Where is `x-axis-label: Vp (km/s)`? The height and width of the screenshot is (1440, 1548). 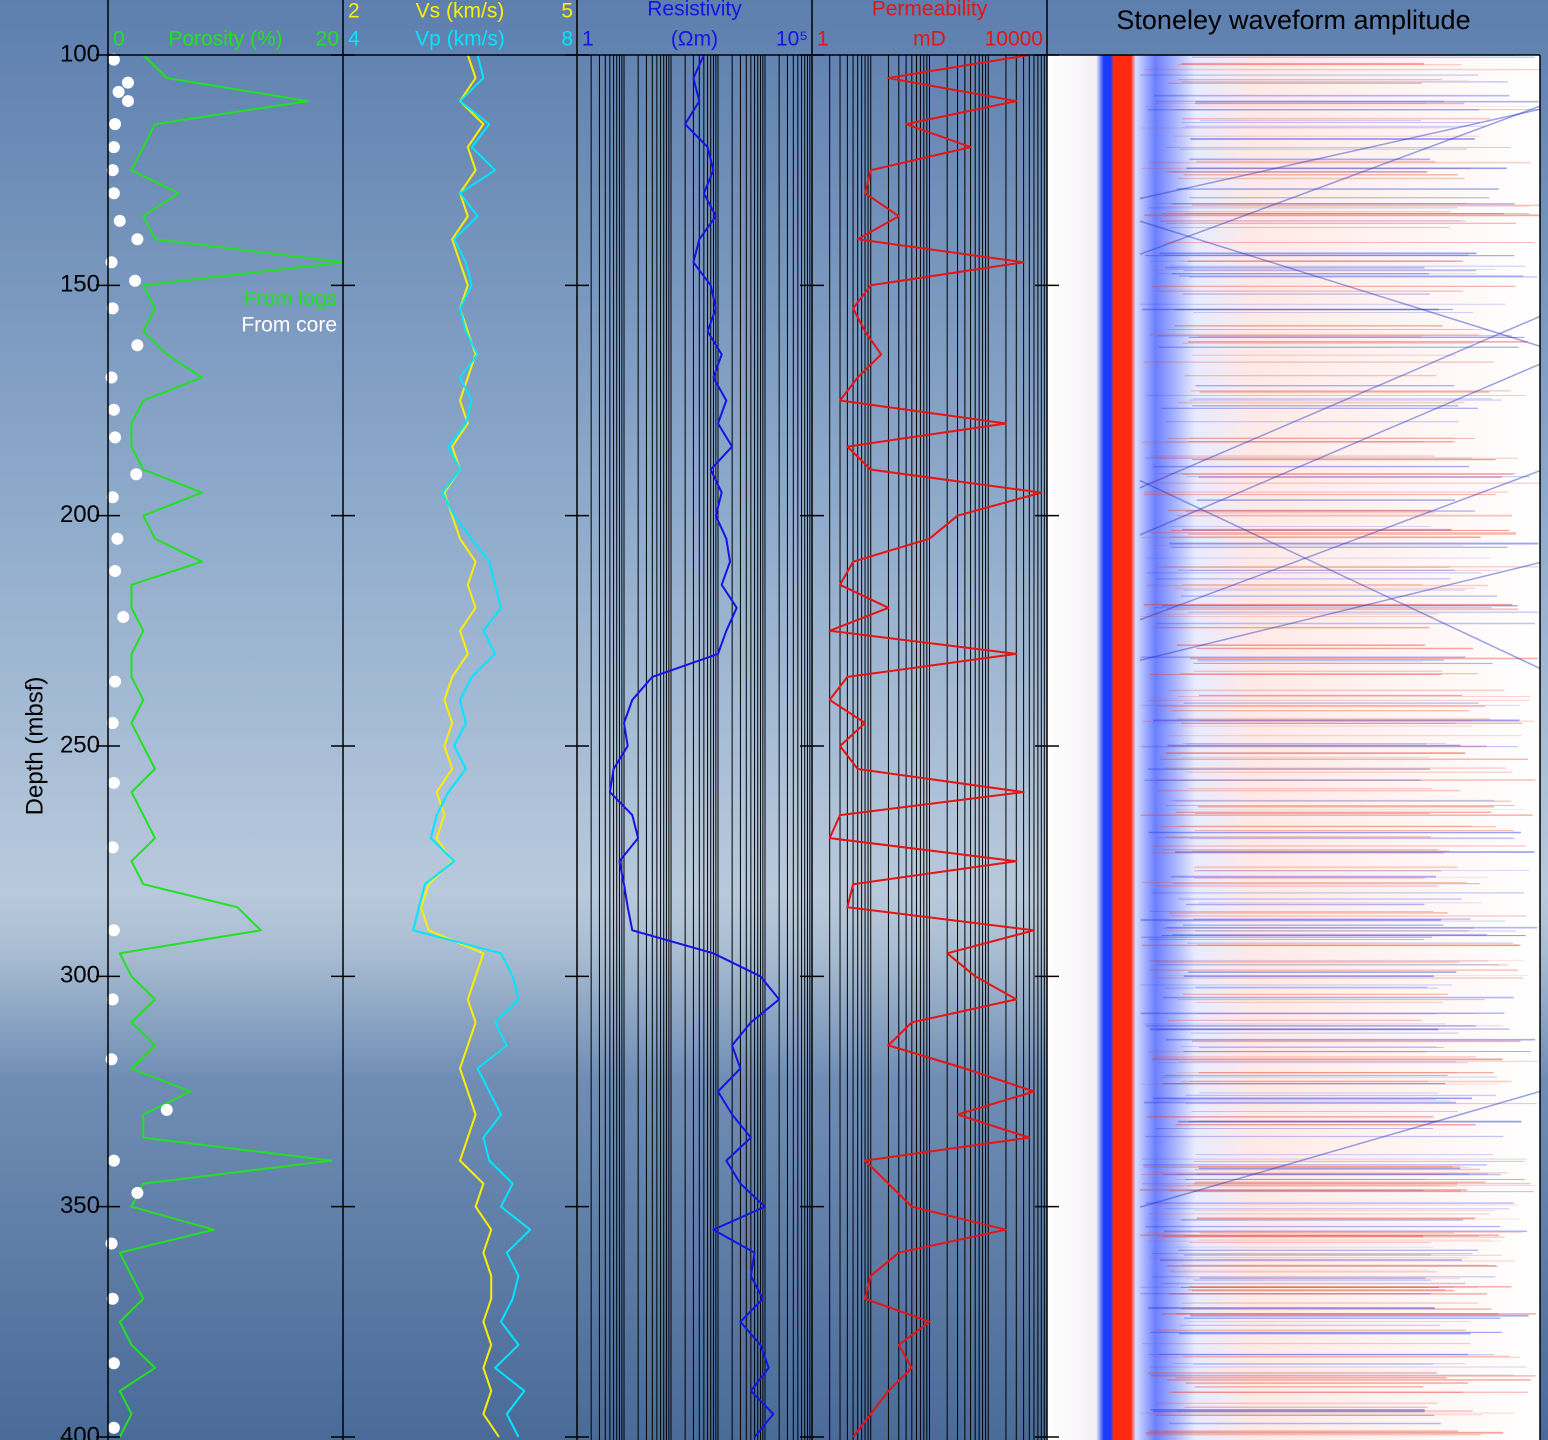 x-axis-label: Vp (km/s) is located at coordinates (460, 39).